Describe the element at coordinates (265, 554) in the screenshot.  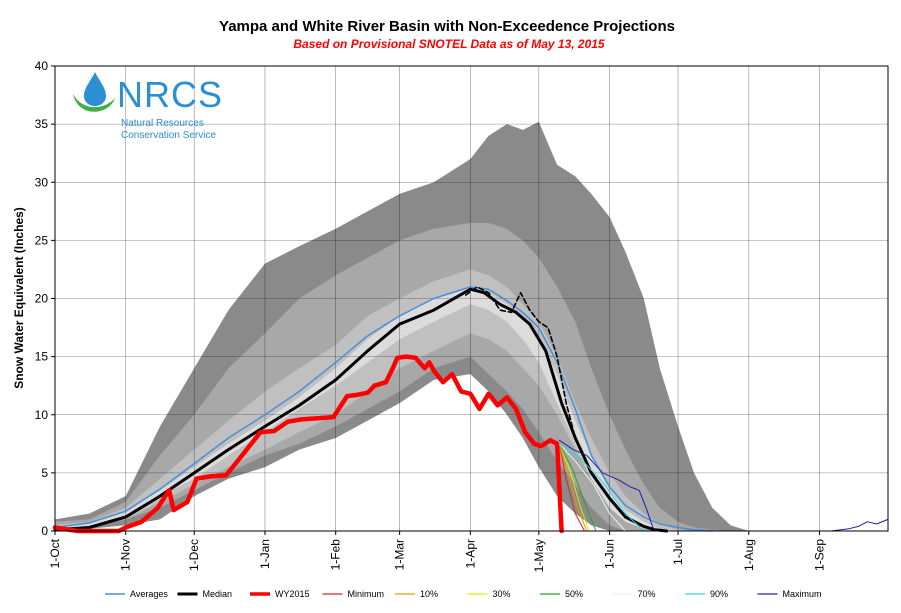
I see `x-tick-label: 1-Jan` at that location.